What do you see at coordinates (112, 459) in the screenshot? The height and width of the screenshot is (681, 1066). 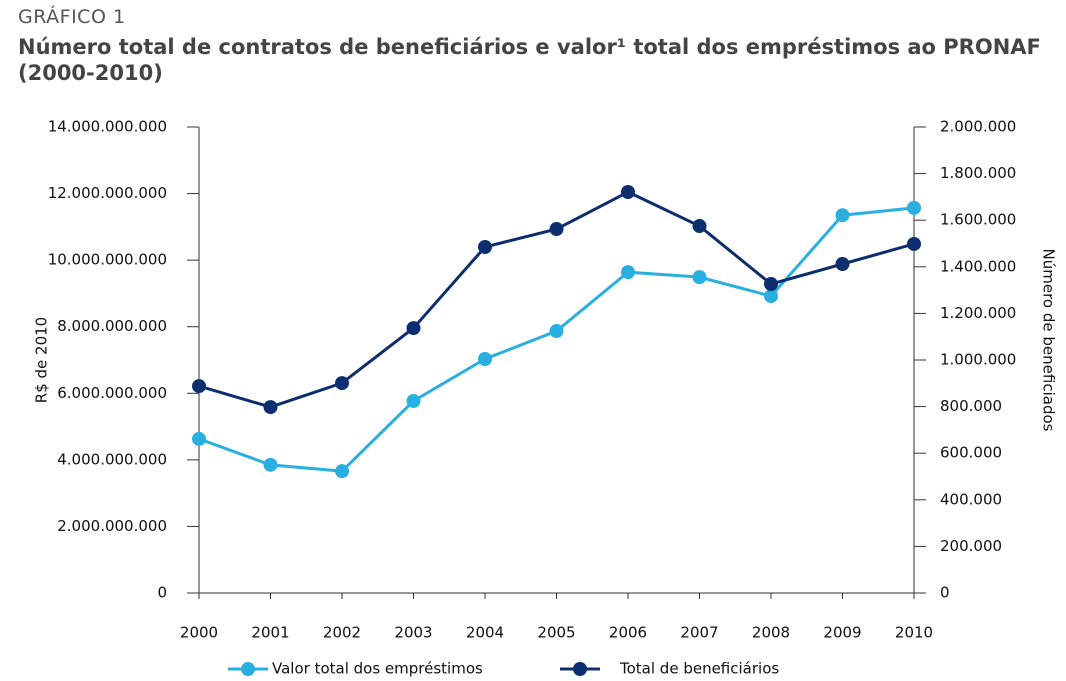 I see `y-tick-label: 4.000.000.000` at bounding box center [112, 459].